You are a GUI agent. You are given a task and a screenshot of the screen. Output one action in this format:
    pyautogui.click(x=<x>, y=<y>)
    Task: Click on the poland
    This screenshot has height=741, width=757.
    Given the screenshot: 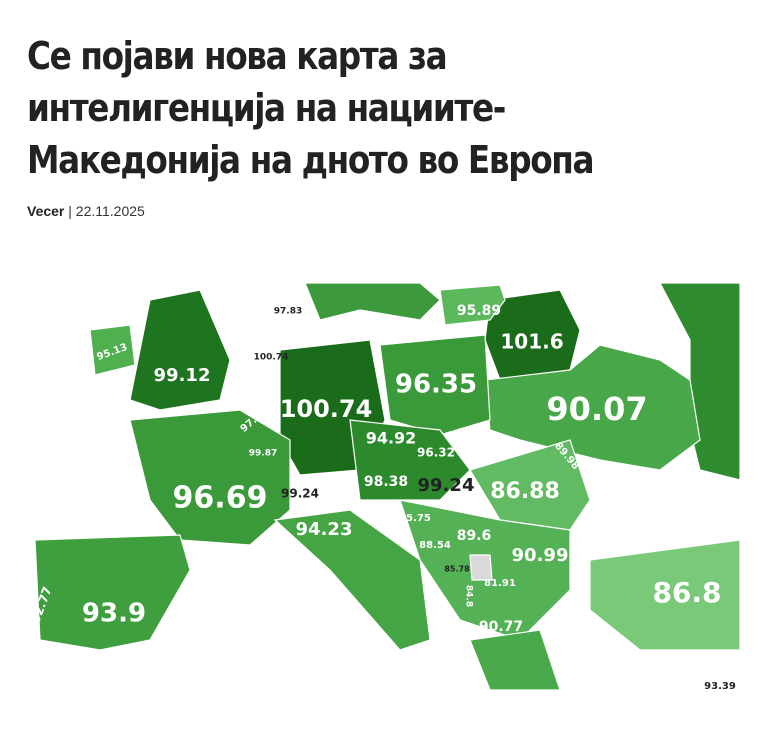 What is the action you would take?
    pyautogui.click(x=435, y=385)
    